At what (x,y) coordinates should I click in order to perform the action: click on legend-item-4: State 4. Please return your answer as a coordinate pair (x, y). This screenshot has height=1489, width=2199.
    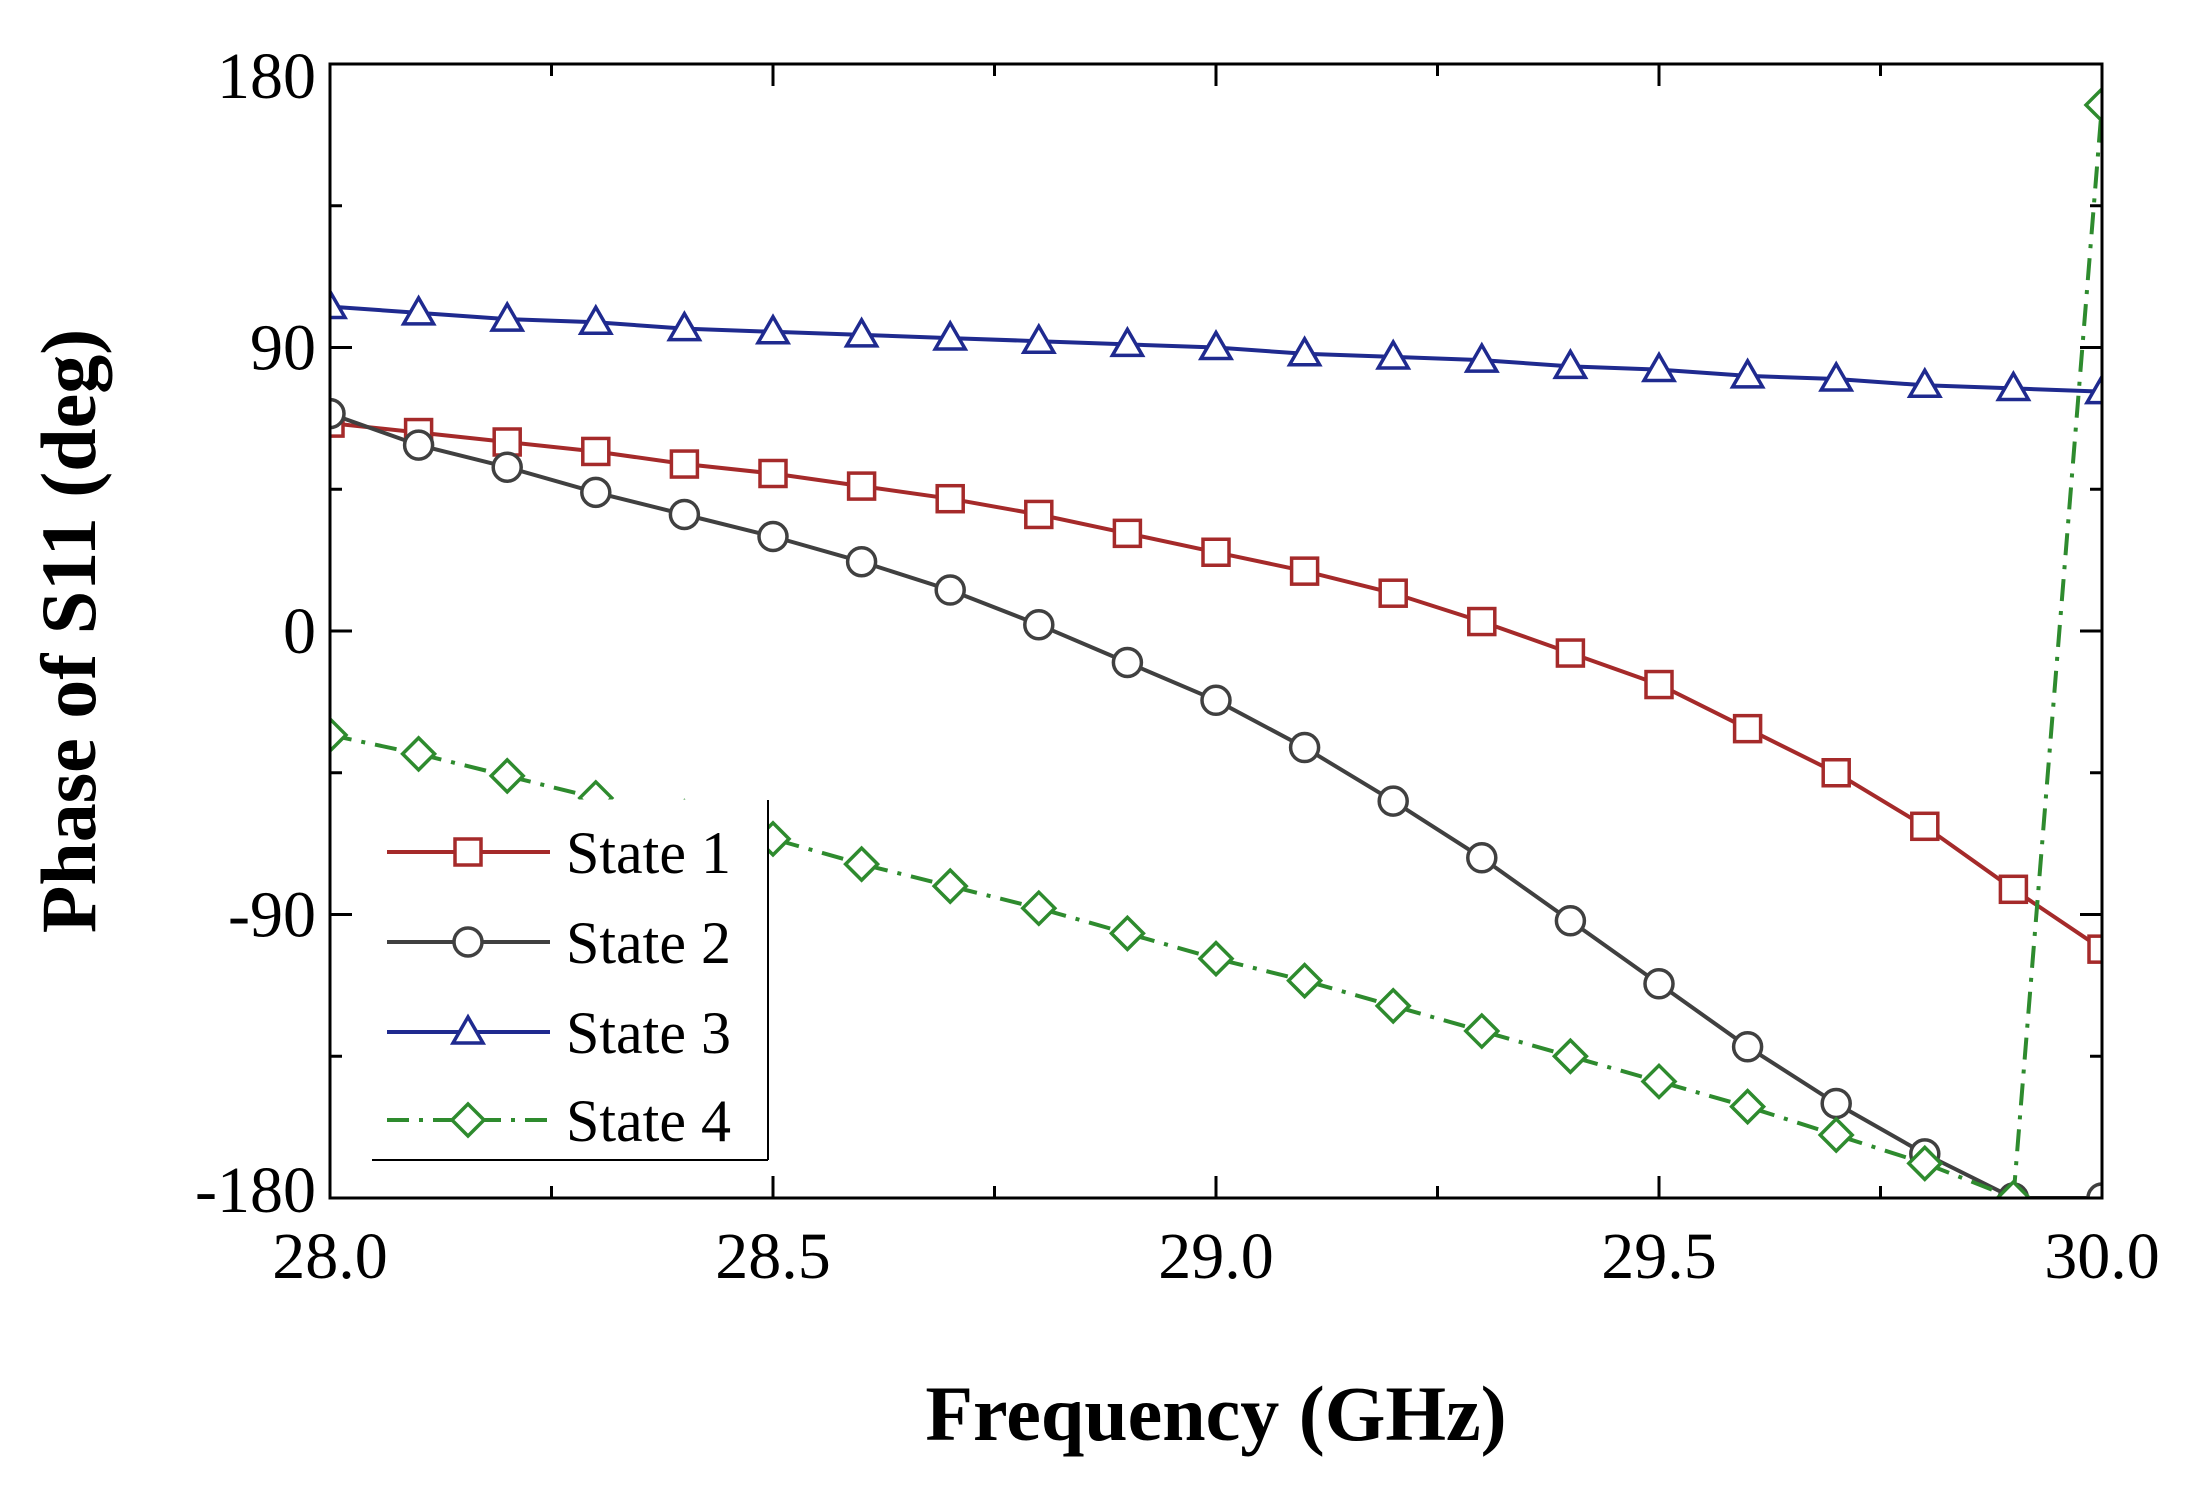
    Looking at the image, I should click on (559, 1121).